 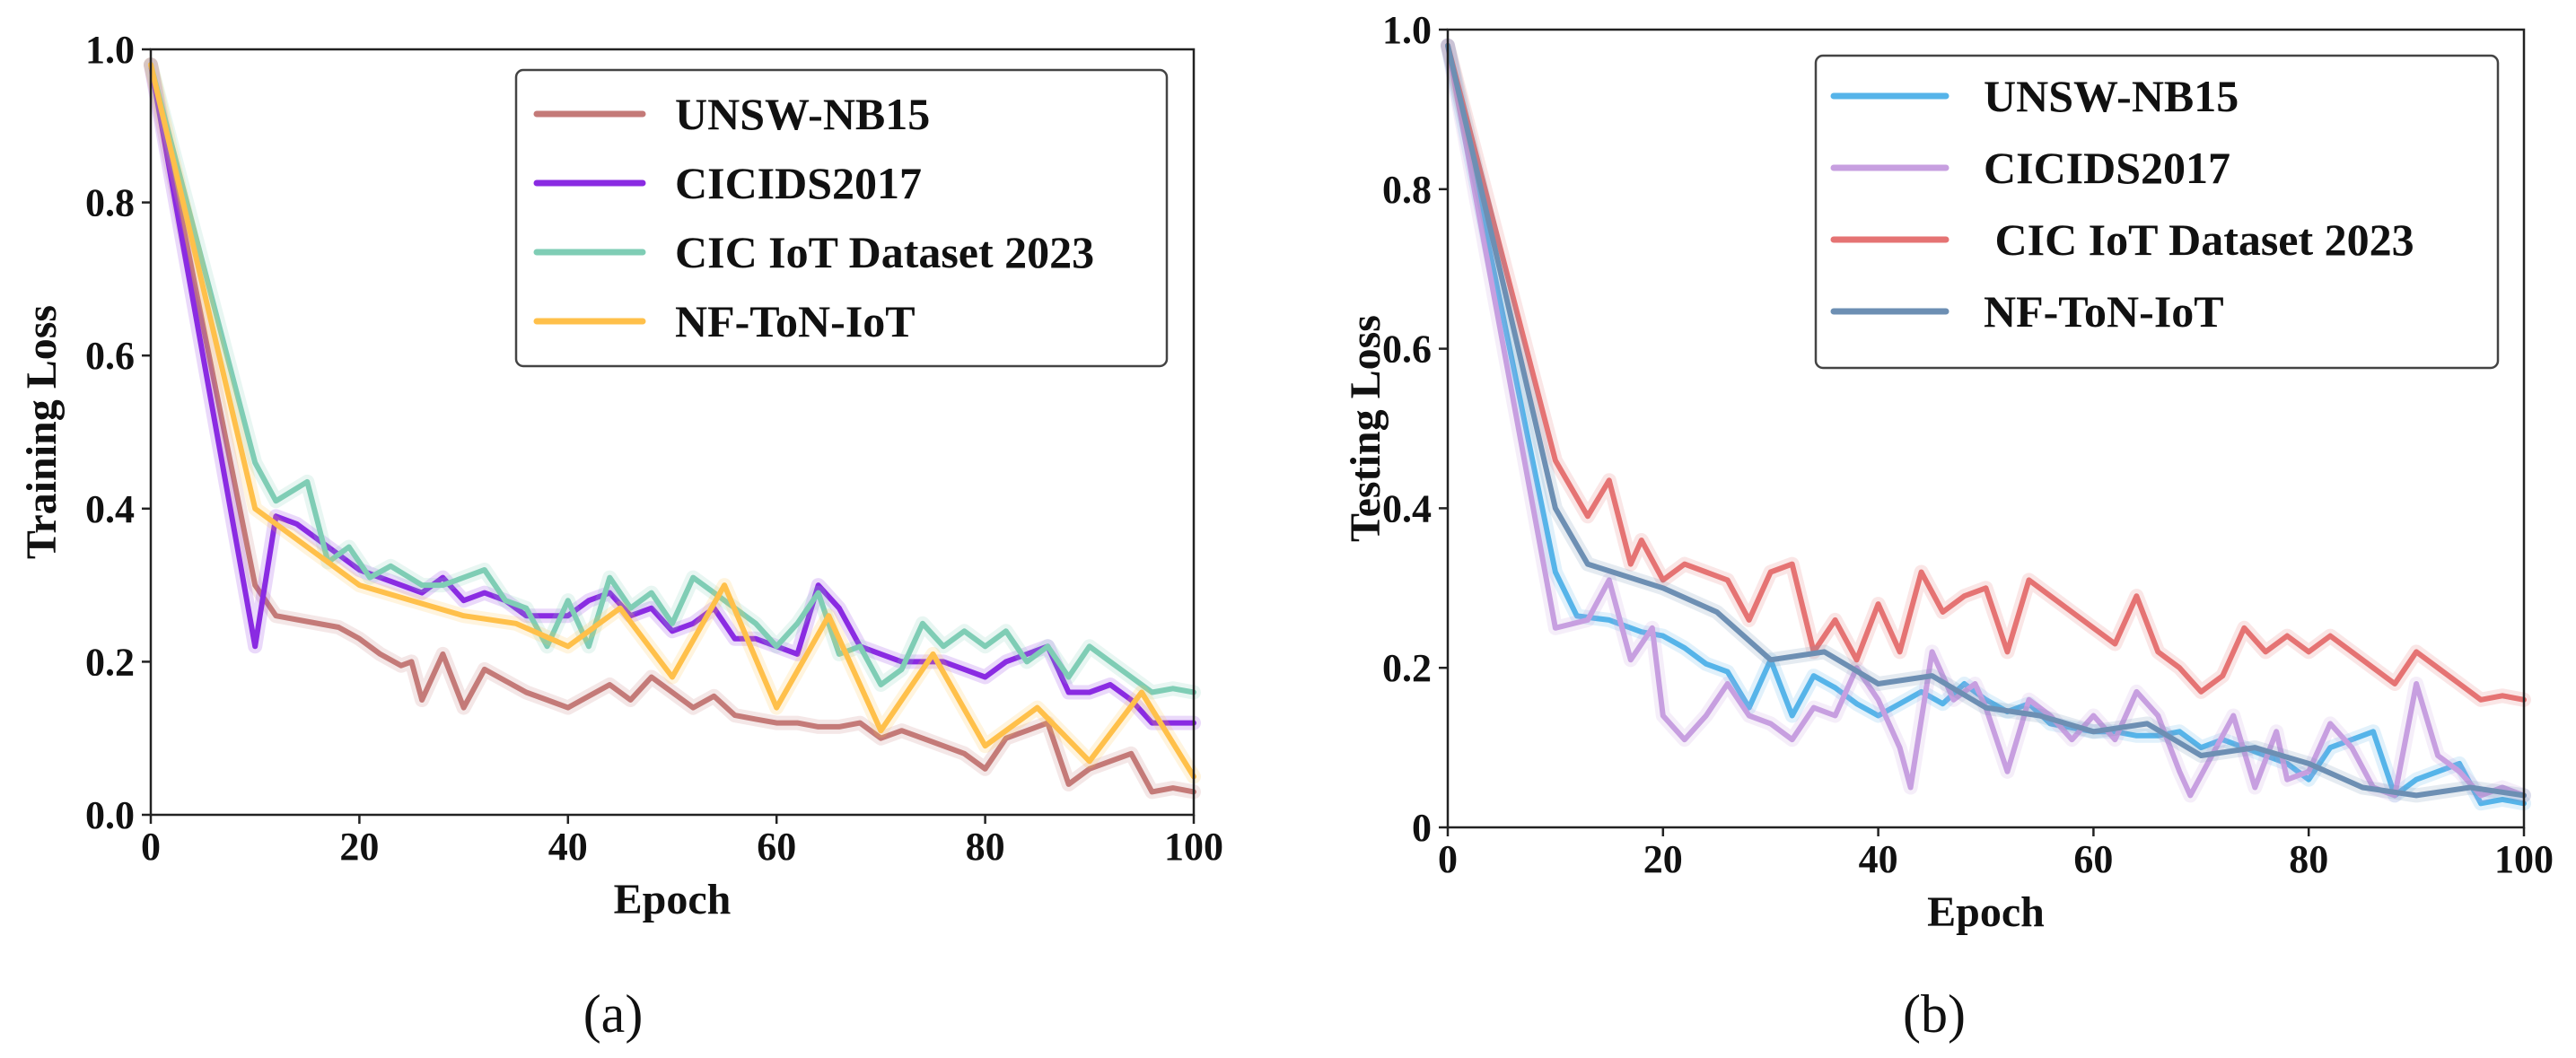 I want to click on panel-label-a: (a), so click(x=613, y=1014).